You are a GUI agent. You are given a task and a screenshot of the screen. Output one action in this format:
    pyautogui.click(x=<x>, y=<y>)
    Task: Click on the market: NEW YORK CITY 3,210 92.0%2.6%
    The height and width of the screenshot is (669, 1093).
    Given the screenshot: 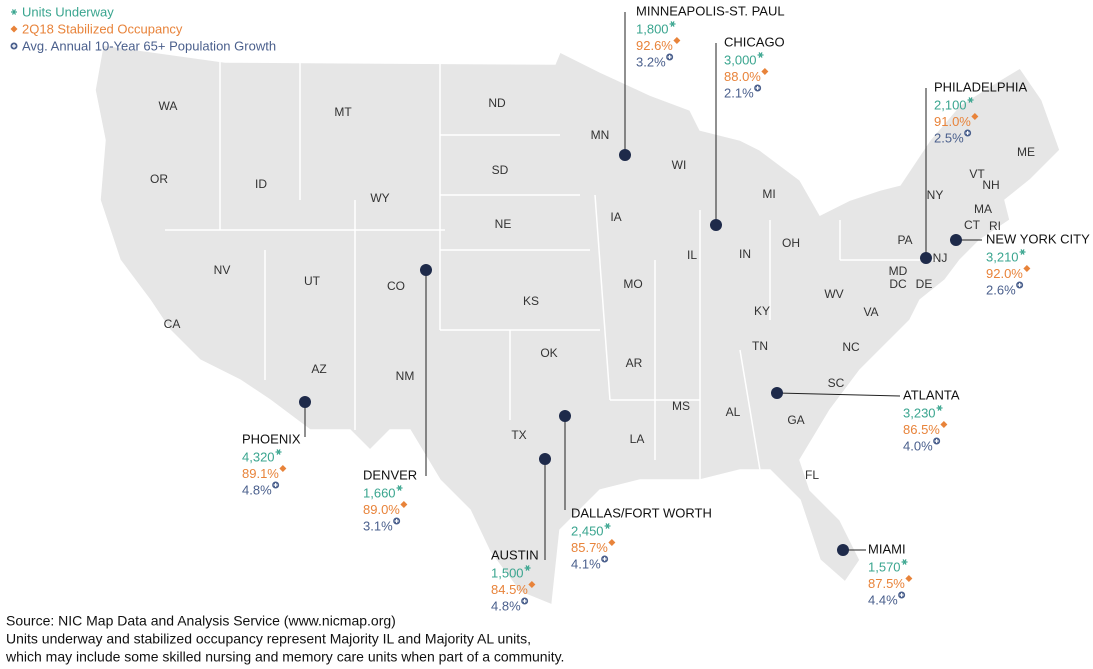 What is the action you would take?
    pyautogui.click(x=1020, y=264)
    